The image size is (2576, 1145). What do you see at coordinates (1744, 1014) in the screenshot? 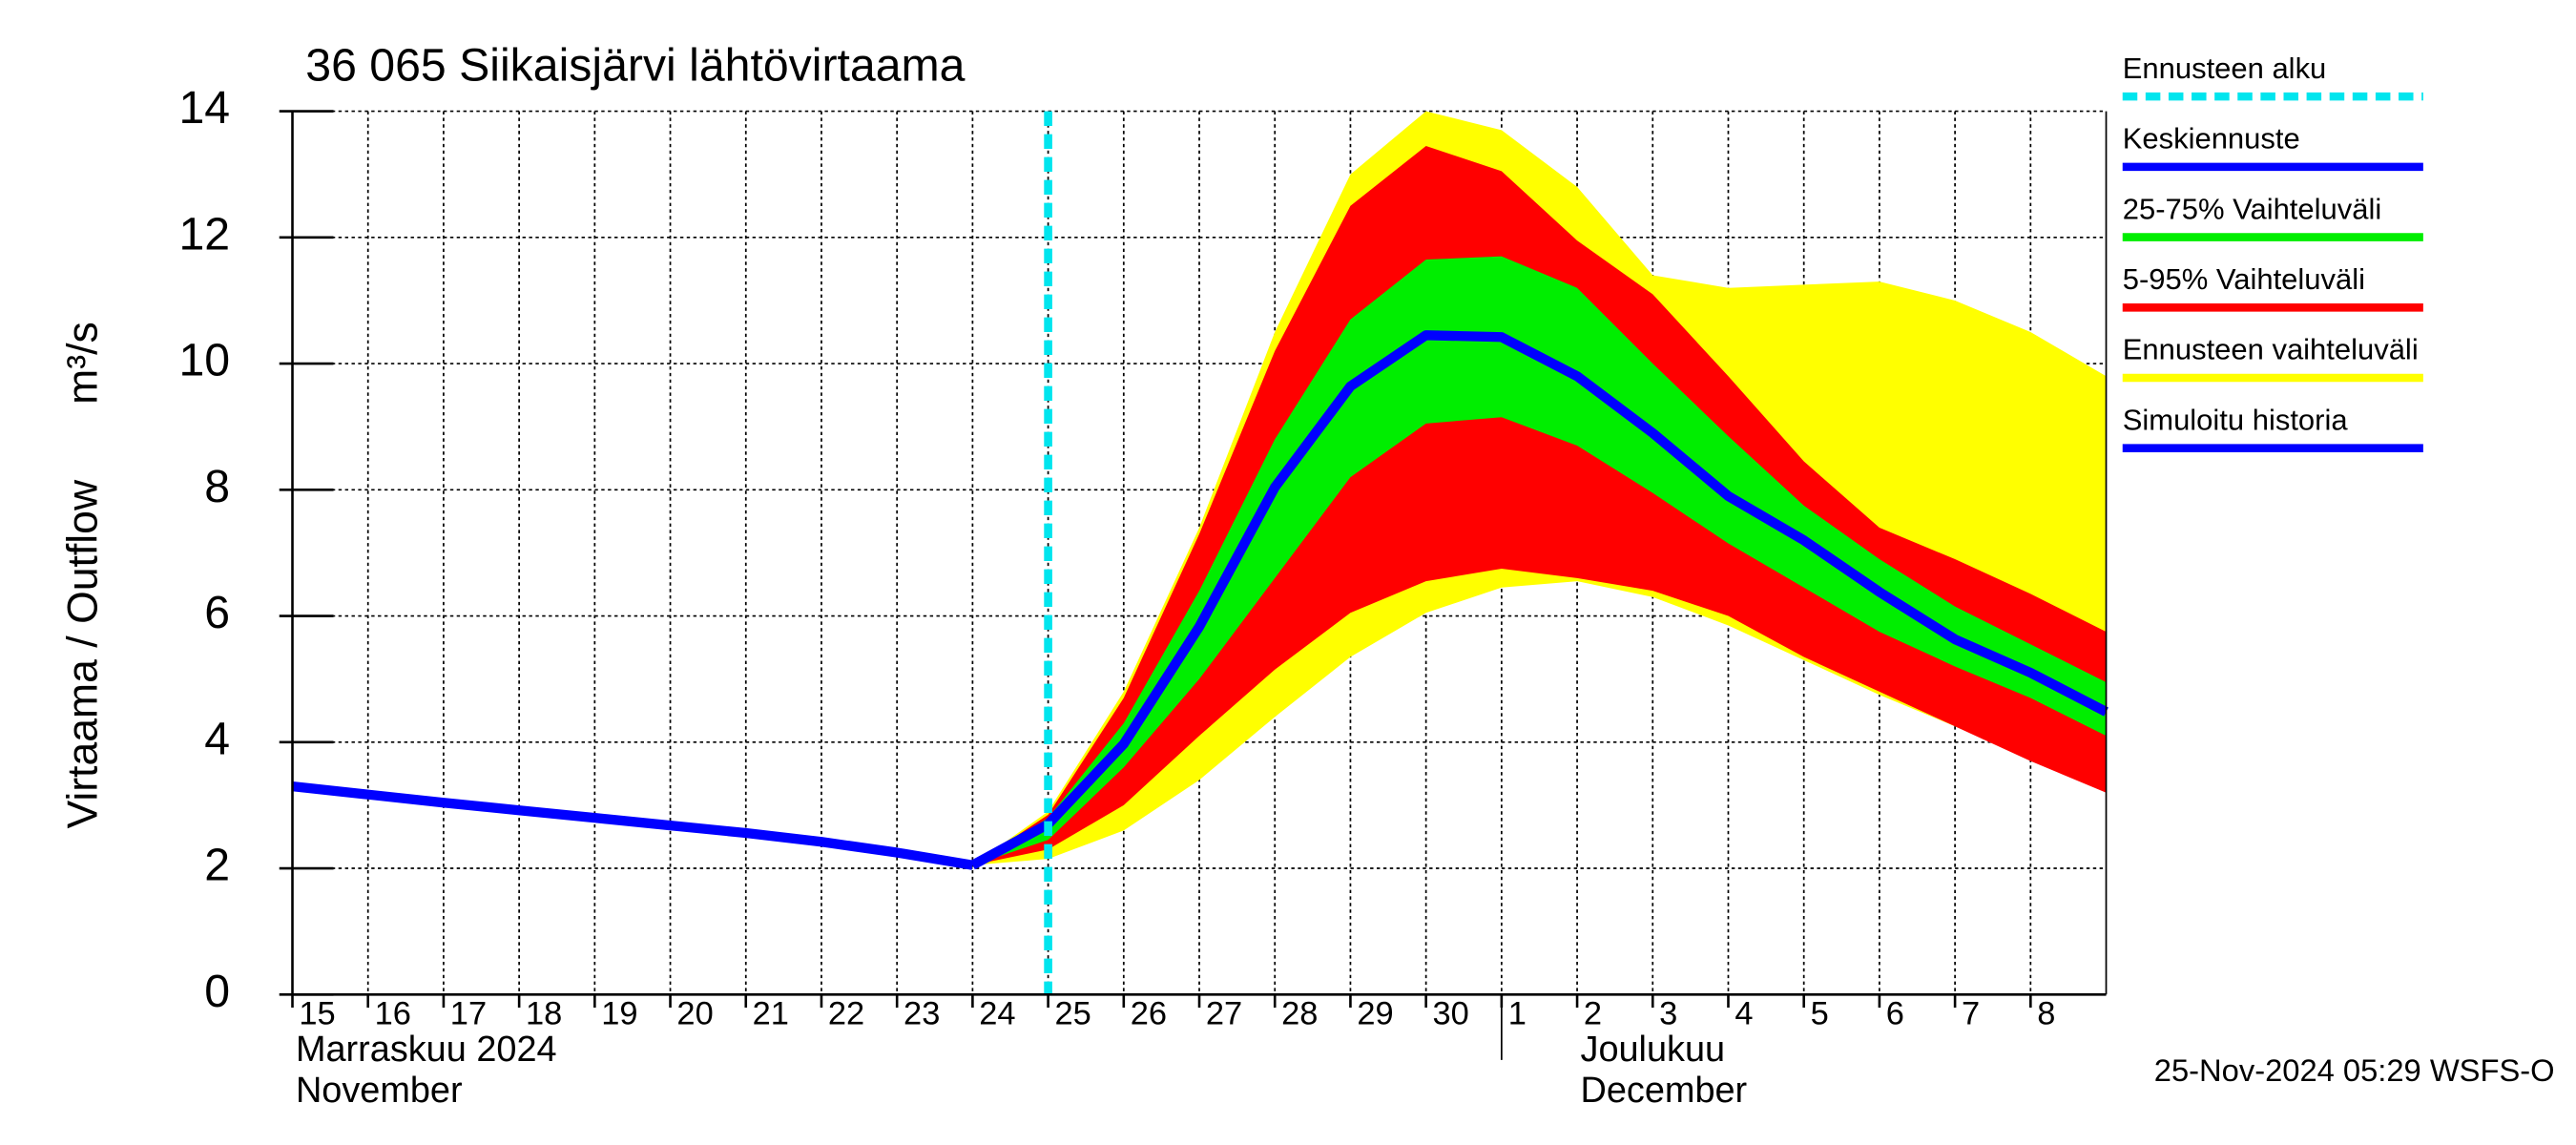
I see `x-tick-label: 4` at bounding box center [1744, 1014].